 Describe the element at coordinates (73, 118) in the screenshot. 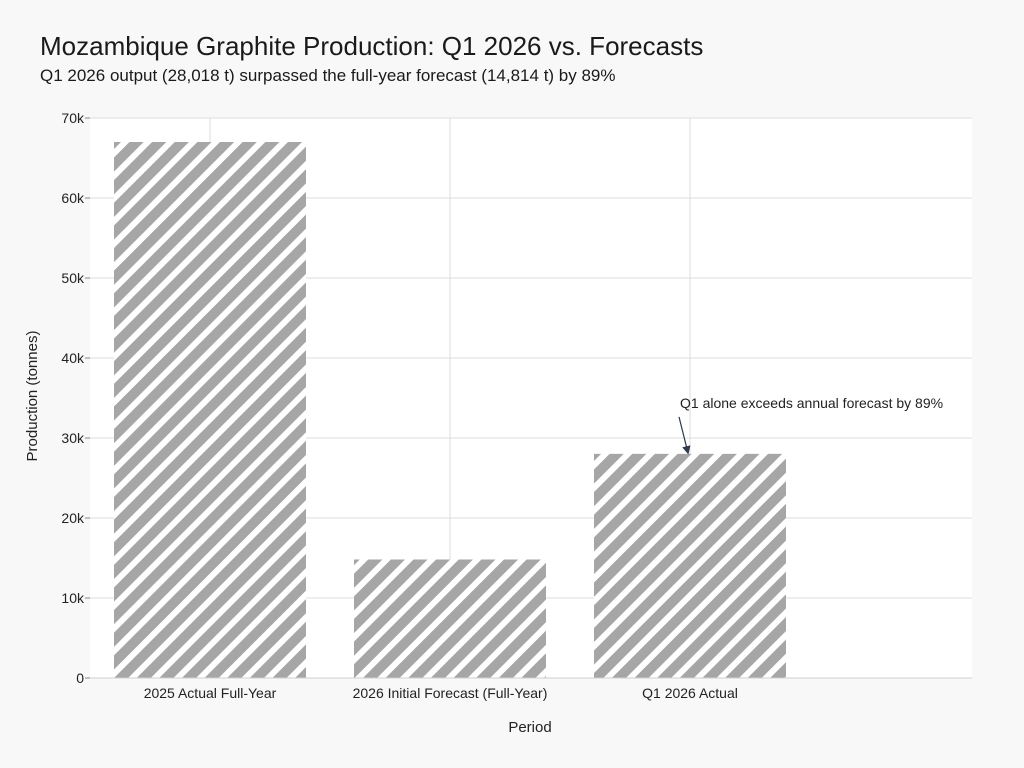

I see `y-tick-label: 70k` at that location.